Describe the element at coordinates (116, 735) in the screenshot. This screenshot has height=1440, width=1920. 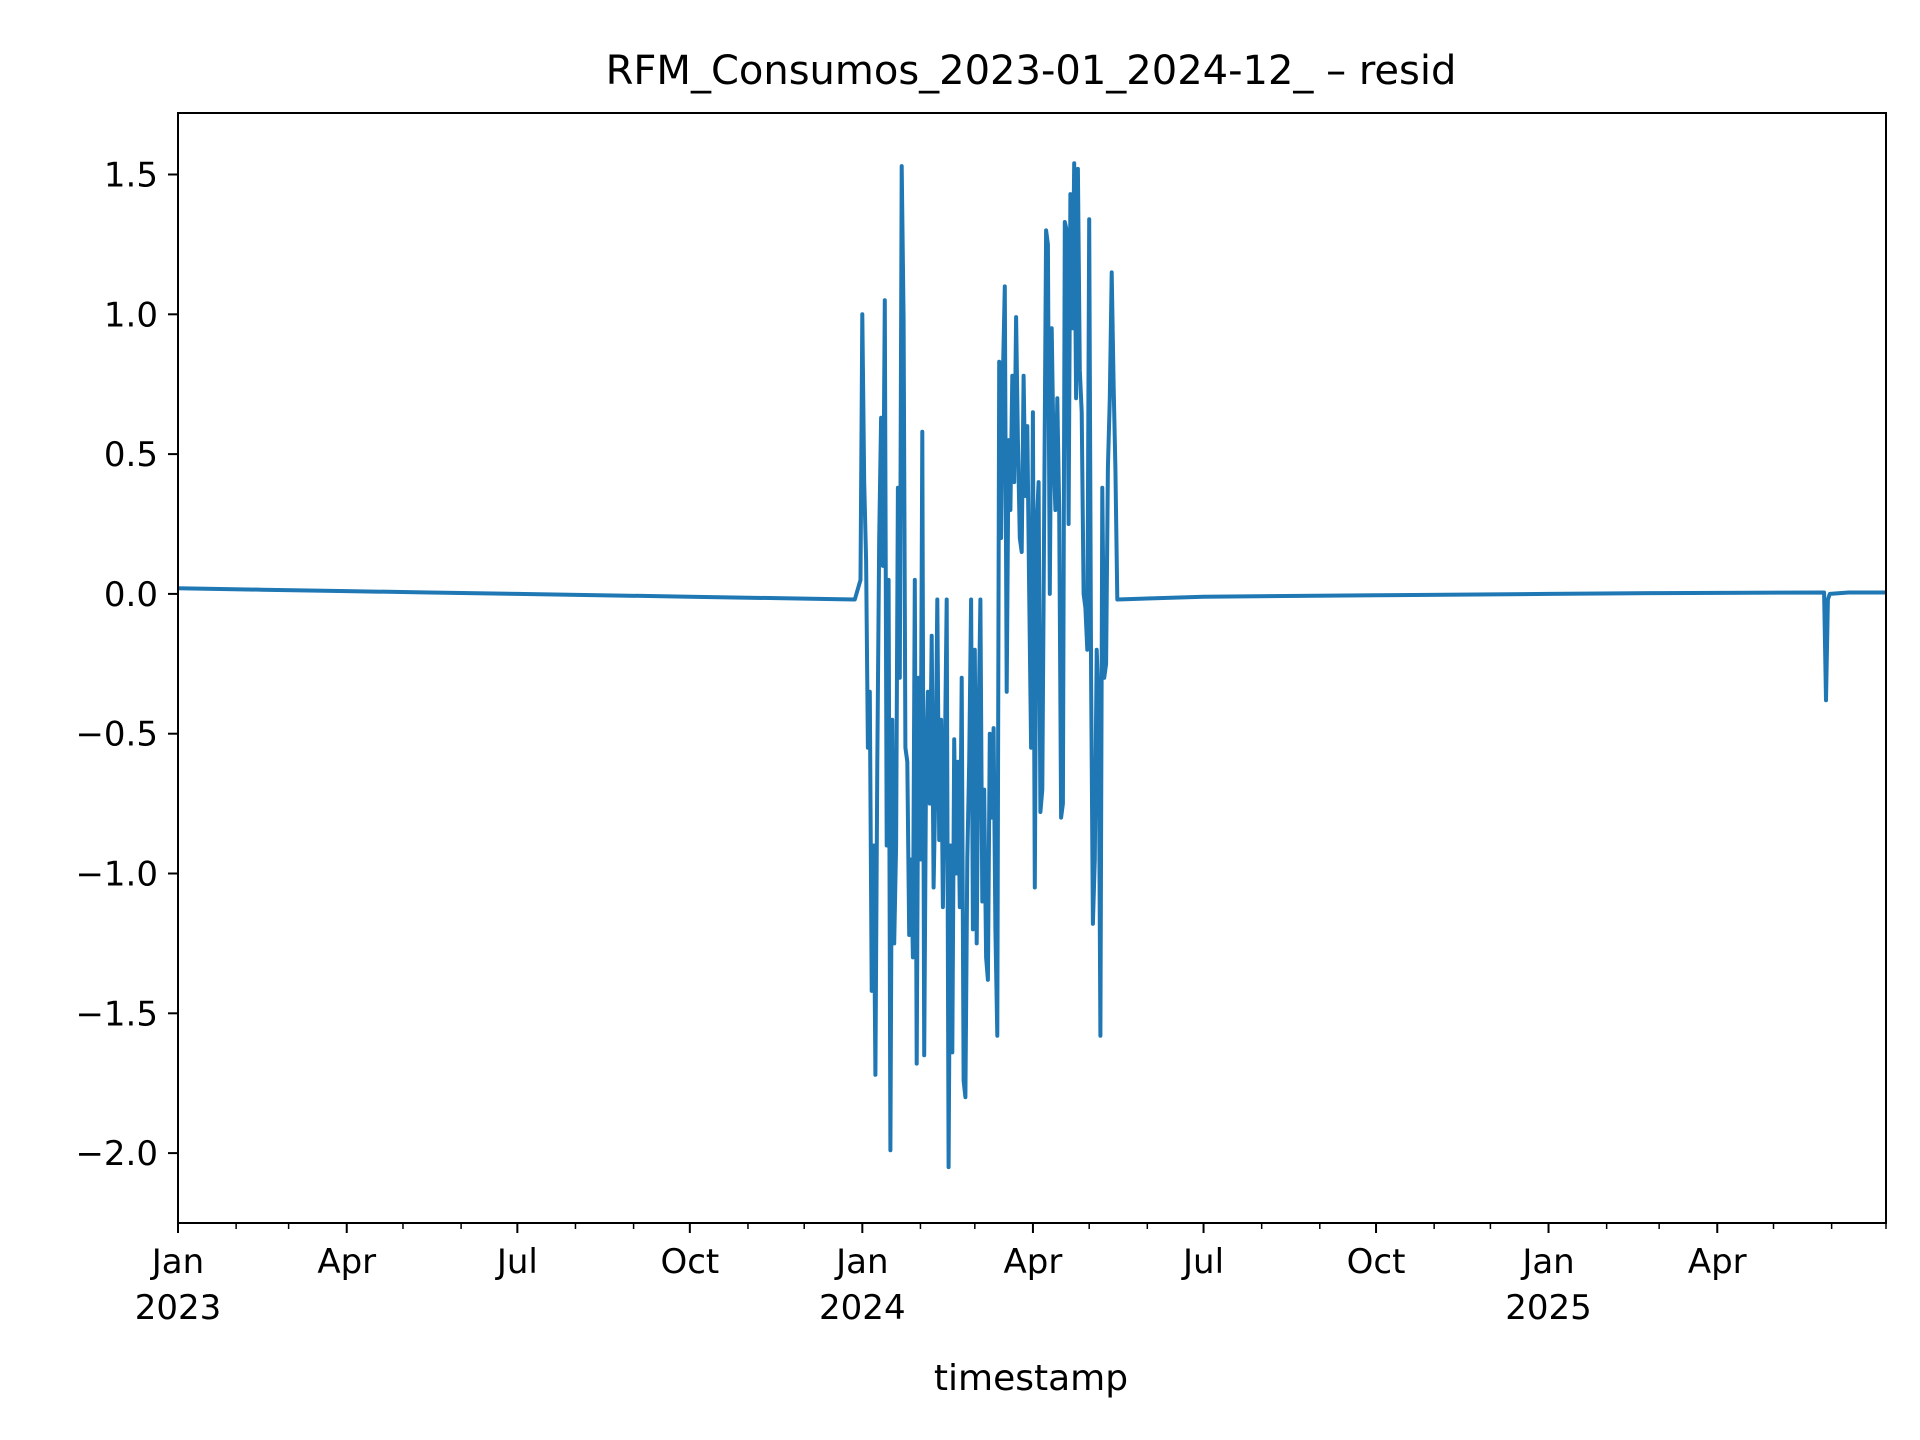
I see `y-tick-label: −0.5` at that location.